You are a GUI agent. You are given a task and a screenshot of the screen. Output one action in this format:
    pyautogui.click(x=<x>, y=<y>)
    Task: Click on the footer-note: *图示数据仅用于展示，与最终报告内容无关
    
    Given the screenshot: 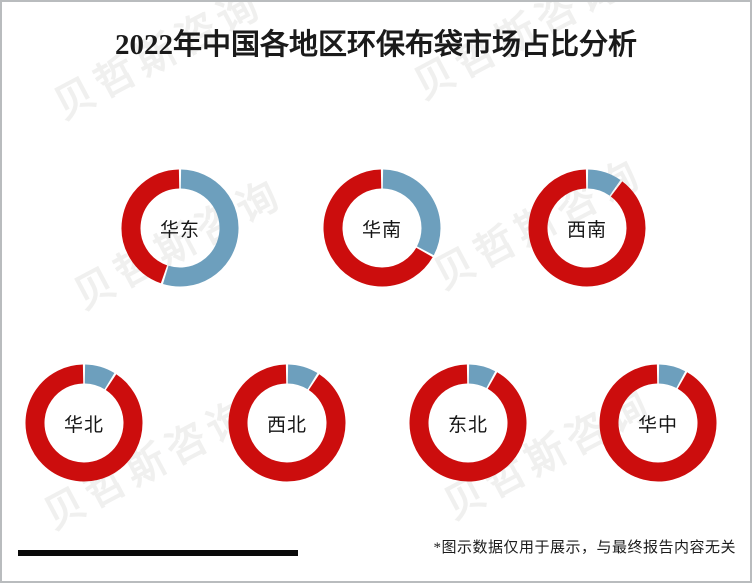 What is the action you would take?
    pyautogui.click(x=584, y=548)
    